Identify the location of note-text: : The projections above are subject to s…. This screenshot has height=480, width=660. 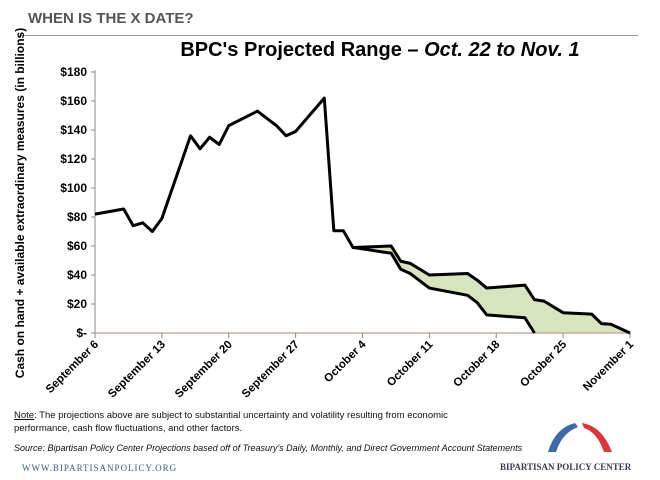
(231, 422).